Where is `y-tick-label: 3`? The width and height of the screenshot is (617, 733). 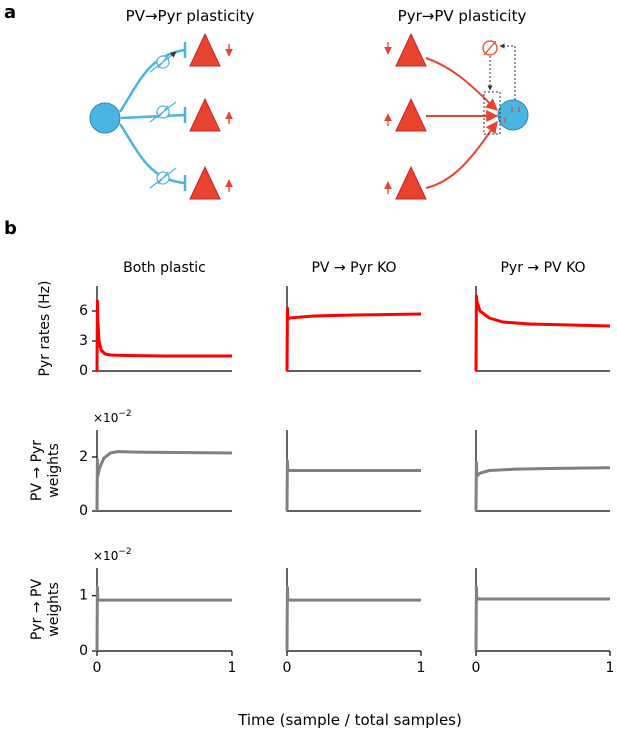 y-tick-label: 3 is located at coordinates (83, 341).